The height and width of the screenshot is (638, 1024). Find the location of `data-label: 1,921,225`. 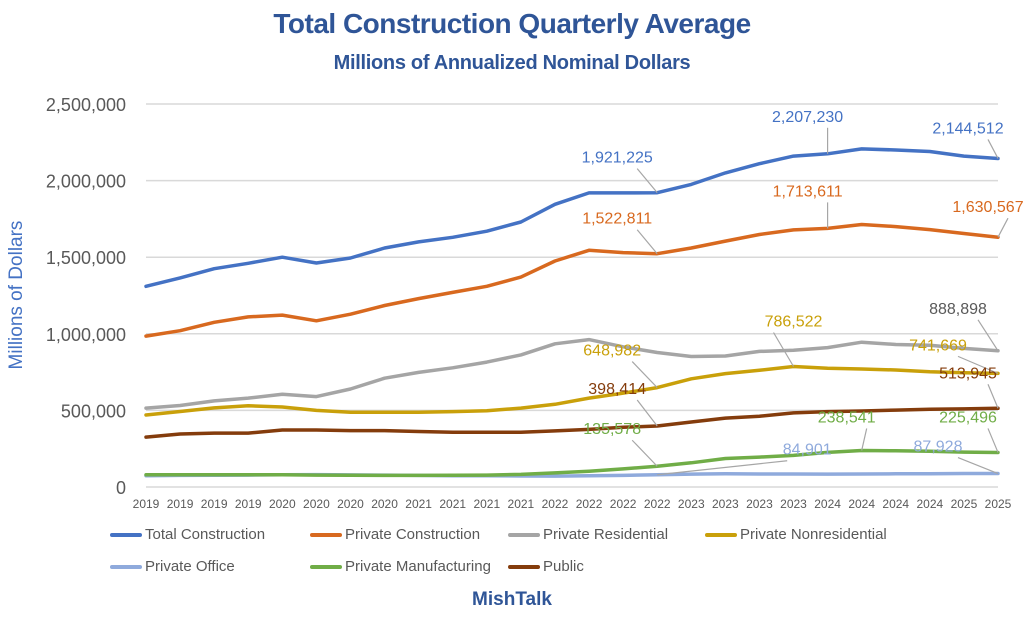

data-label: 1,921,225 is located at coordinates (617, 158).